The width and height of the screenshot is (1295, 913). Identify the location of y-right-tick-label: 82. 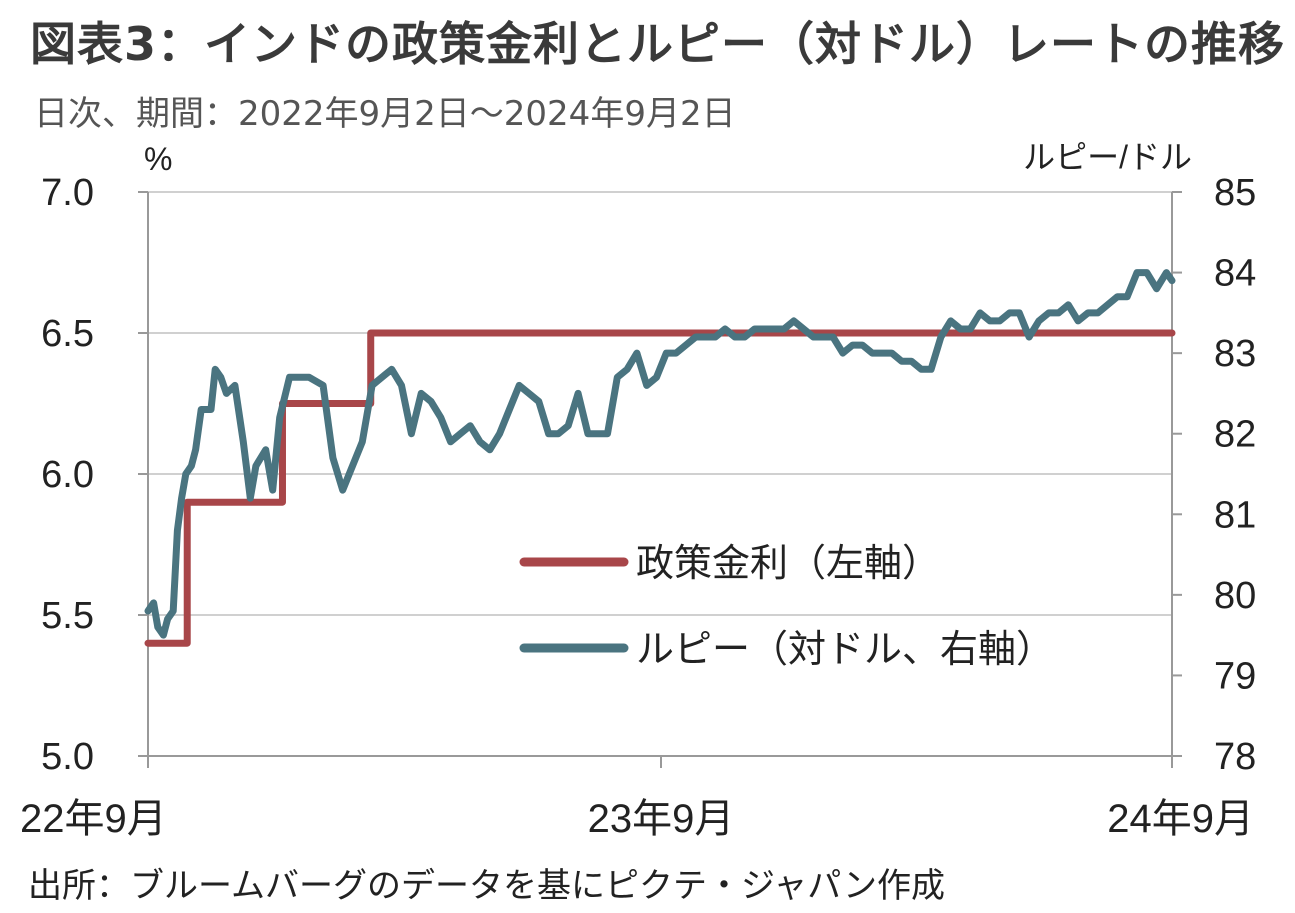
(1235, 435).